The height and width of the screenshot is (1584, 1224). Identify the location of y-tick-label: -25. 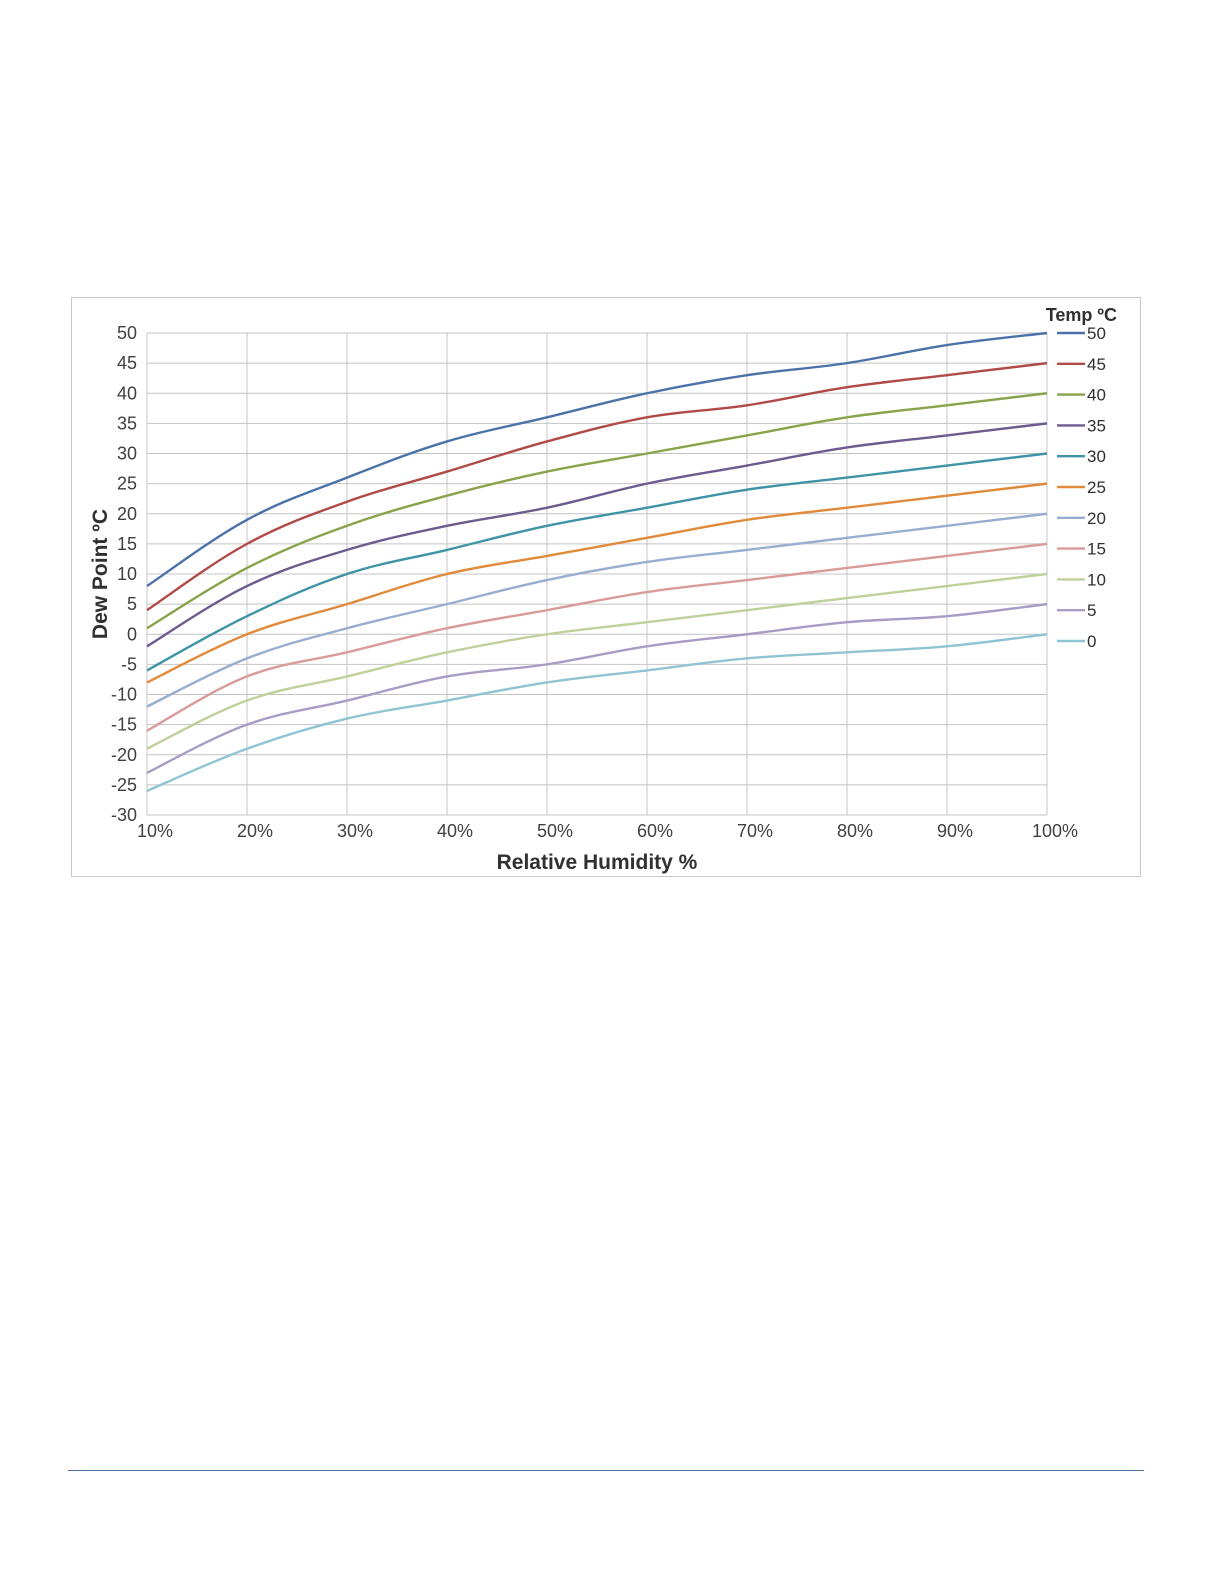
(124, 785).